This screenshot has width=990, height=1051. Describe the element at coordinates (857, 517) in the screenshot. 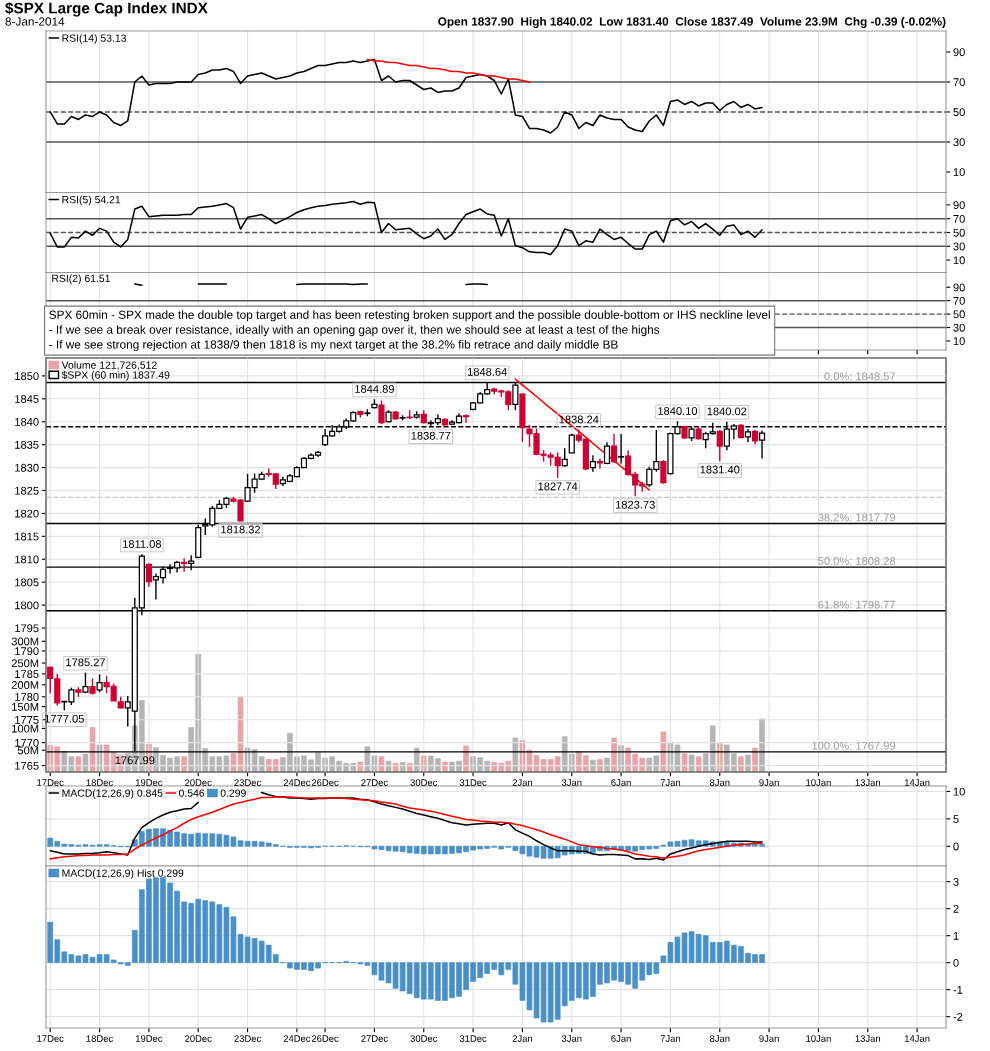

I see `ref-line-label: 38.2%: 1817.79` at that location.